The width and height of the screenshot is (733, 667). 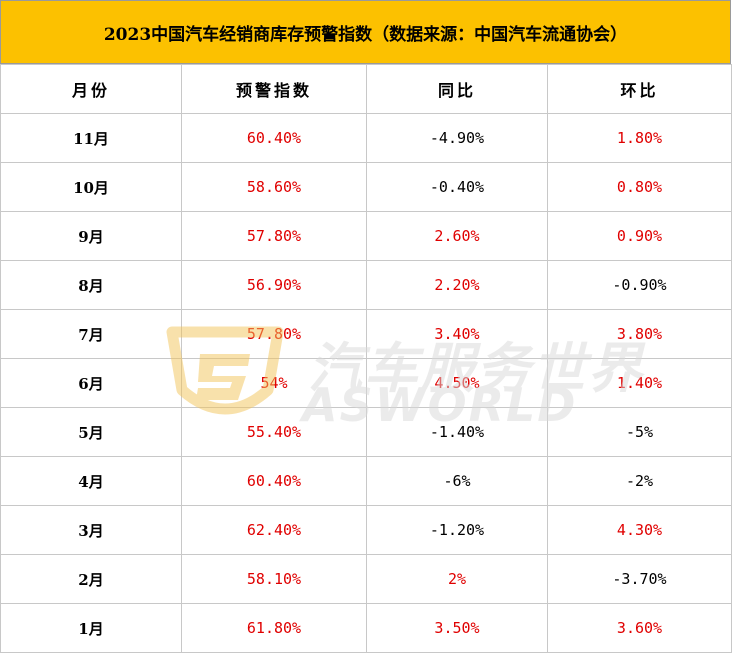 I want to click on cell-month: 1月, so click(x=91, y=628).